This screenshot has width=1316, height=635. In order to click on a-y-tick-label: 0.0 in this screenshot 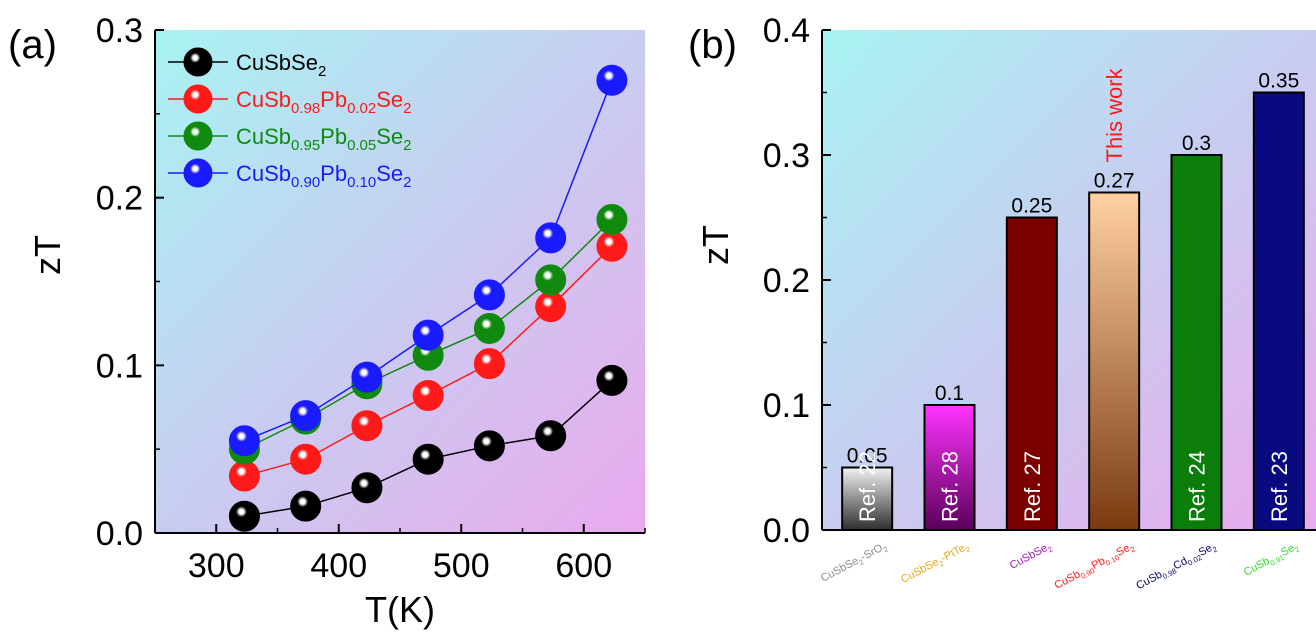, I will do `click(119, 534)`.